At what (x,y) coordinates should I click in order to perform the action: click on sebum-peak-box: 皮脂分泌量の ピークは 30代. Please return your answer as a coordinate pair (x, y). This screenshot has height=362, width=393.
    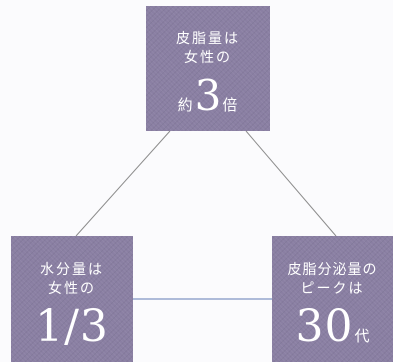
    Looking at the image, I should click on (332, 299).